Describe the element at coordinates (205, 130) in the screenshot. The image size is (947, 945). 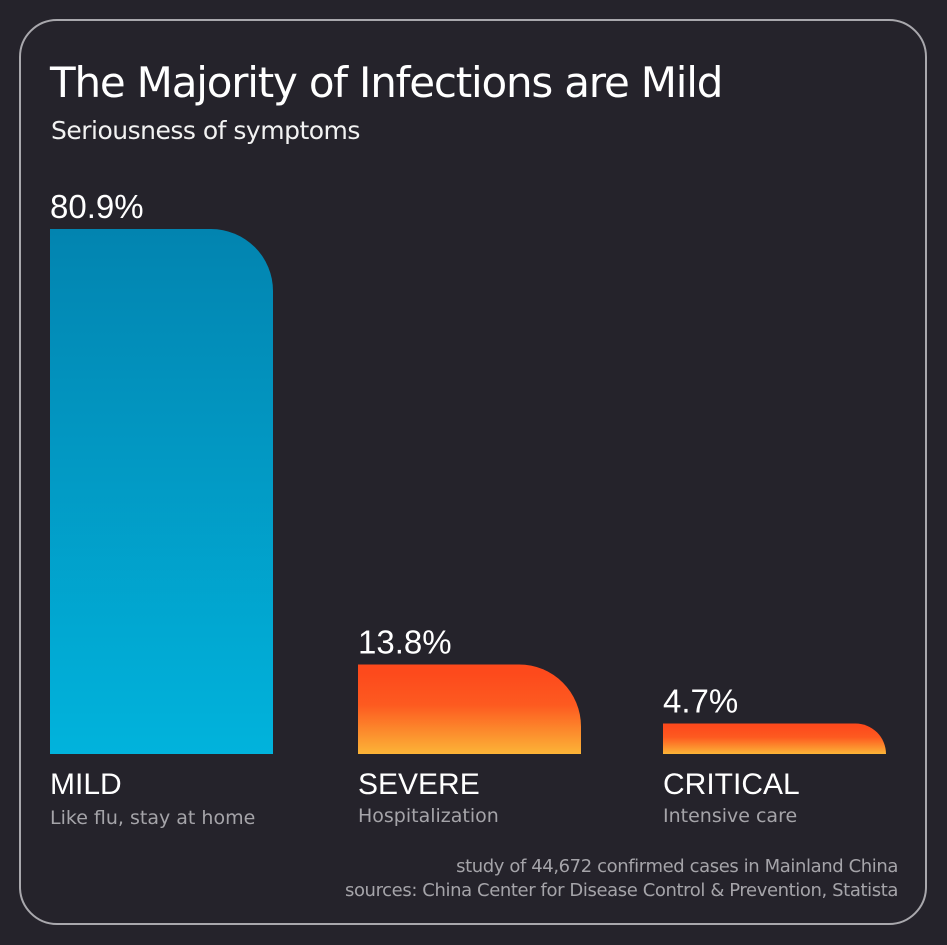
I see `chart-subtitle: Seriousness of symptoms` at that location.